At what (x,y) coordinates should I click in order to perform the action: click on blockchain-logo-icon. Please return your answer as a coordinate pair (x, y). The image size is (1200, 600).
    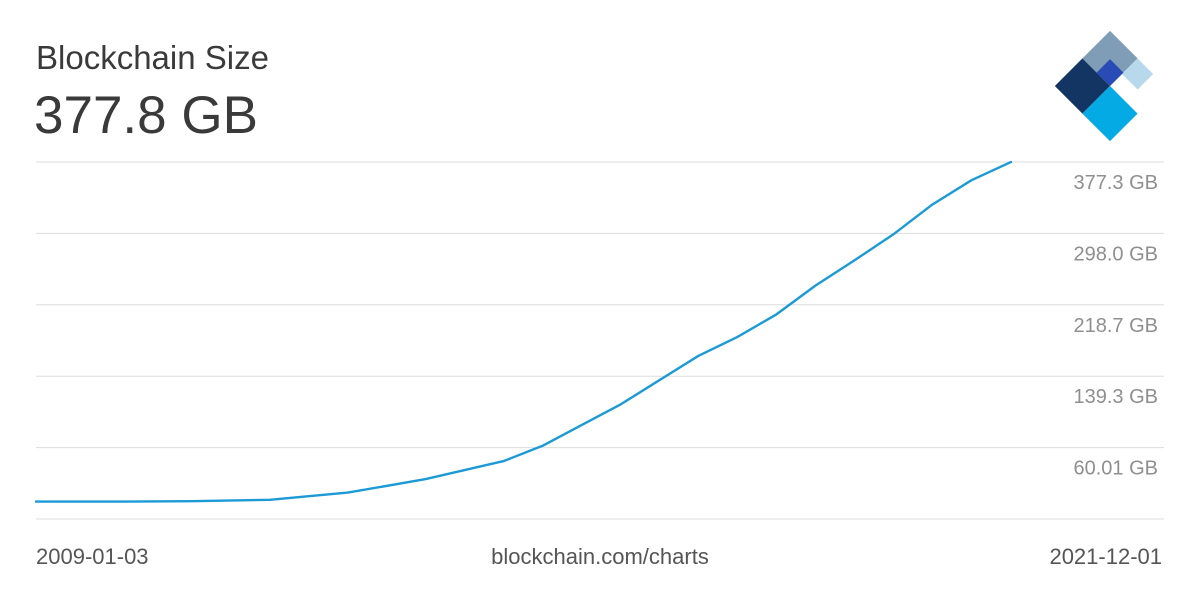
    Looking at the image, I should click on (1104, 86).